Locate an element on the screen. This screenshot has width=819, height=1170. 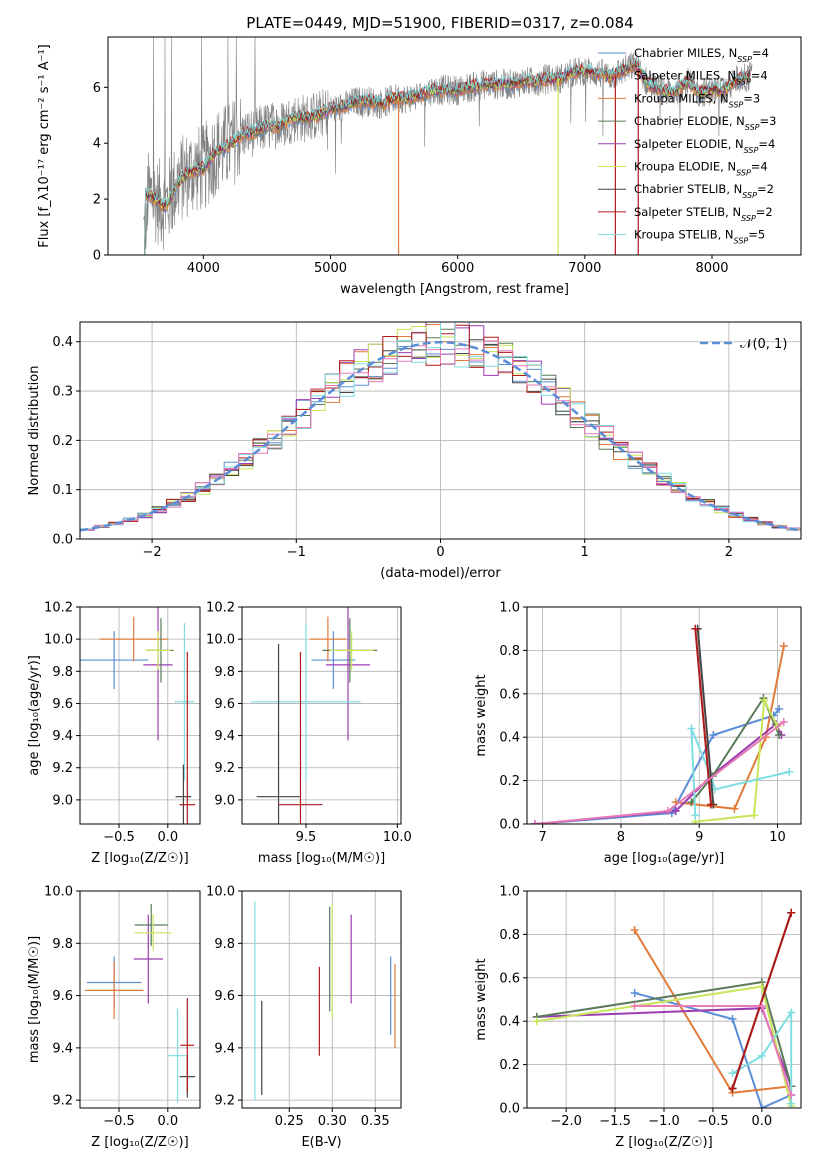
y-axis-label: age [log₁₀(age/yr)] is located at coordinates (34, 715).